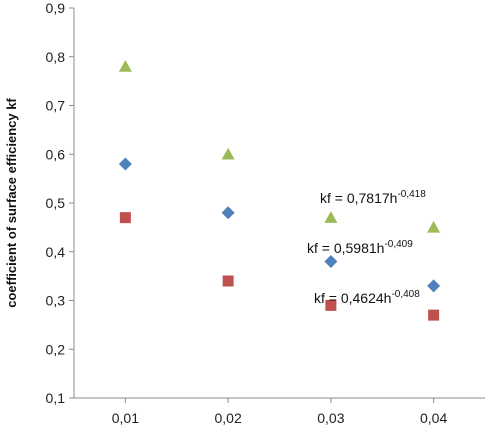  Describe the element at coordinates (56, 398) in the screenshot. I see `y-tick-label: 0,1` at that location.